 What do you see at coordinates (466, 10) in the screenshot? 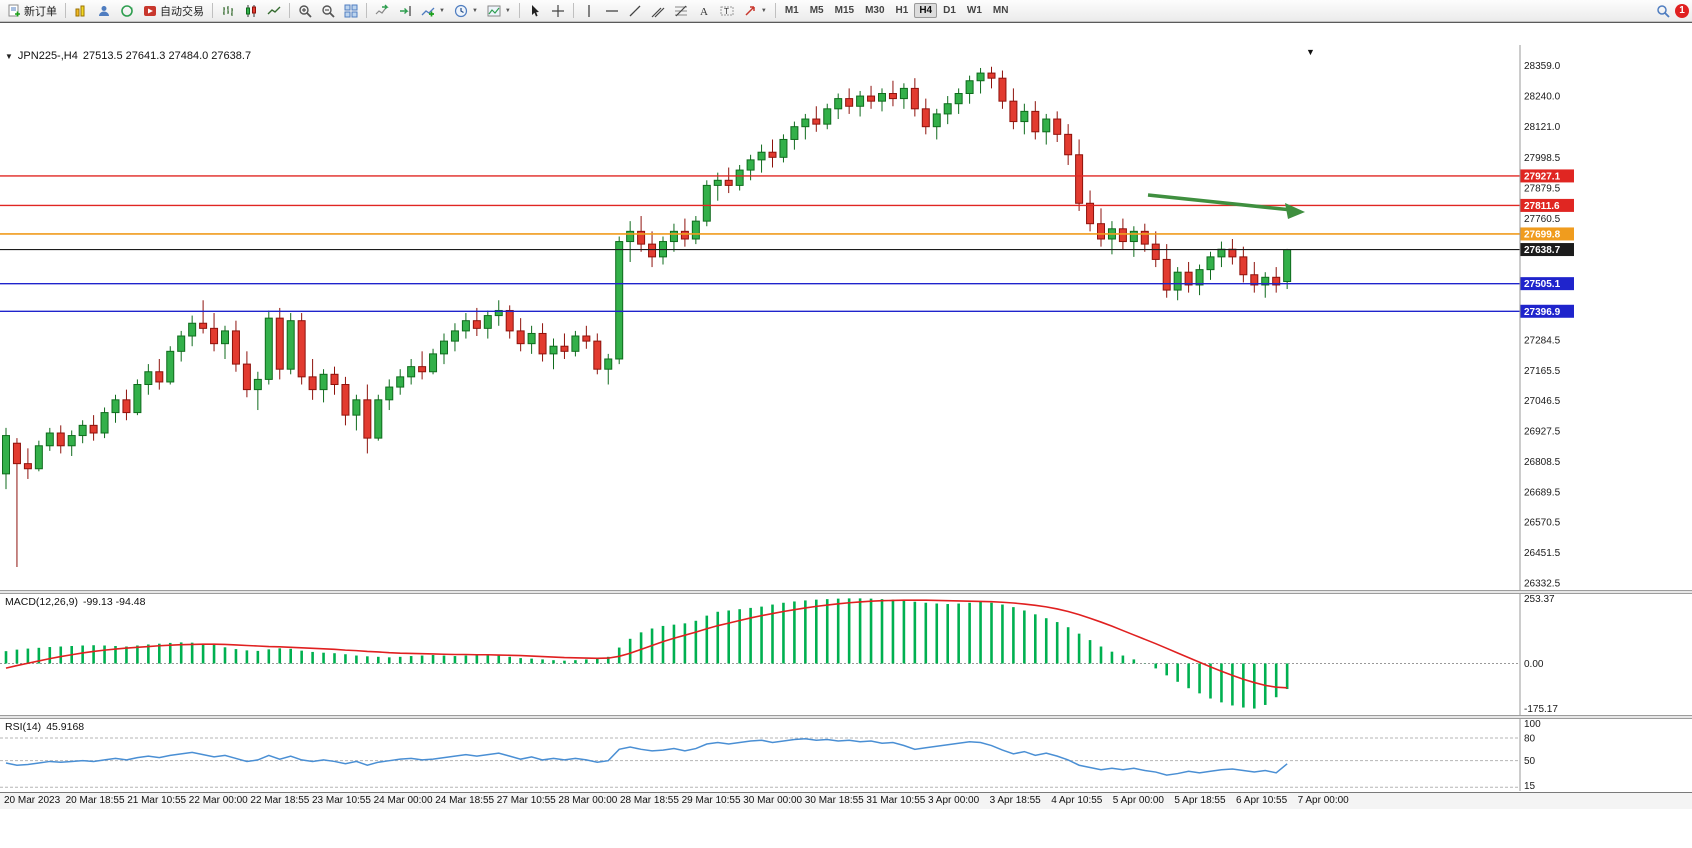
I see `periods-button: ▼` at bounding box center [466, 10].